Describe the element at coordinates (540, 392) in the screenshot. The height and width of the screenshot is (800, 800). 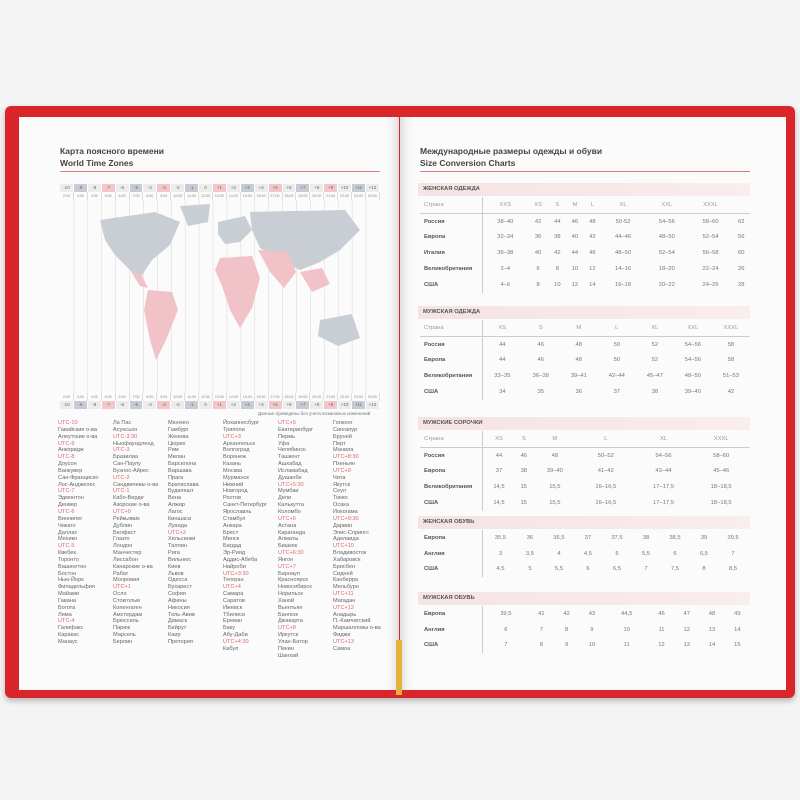
I see `size-value: 35` at that location.